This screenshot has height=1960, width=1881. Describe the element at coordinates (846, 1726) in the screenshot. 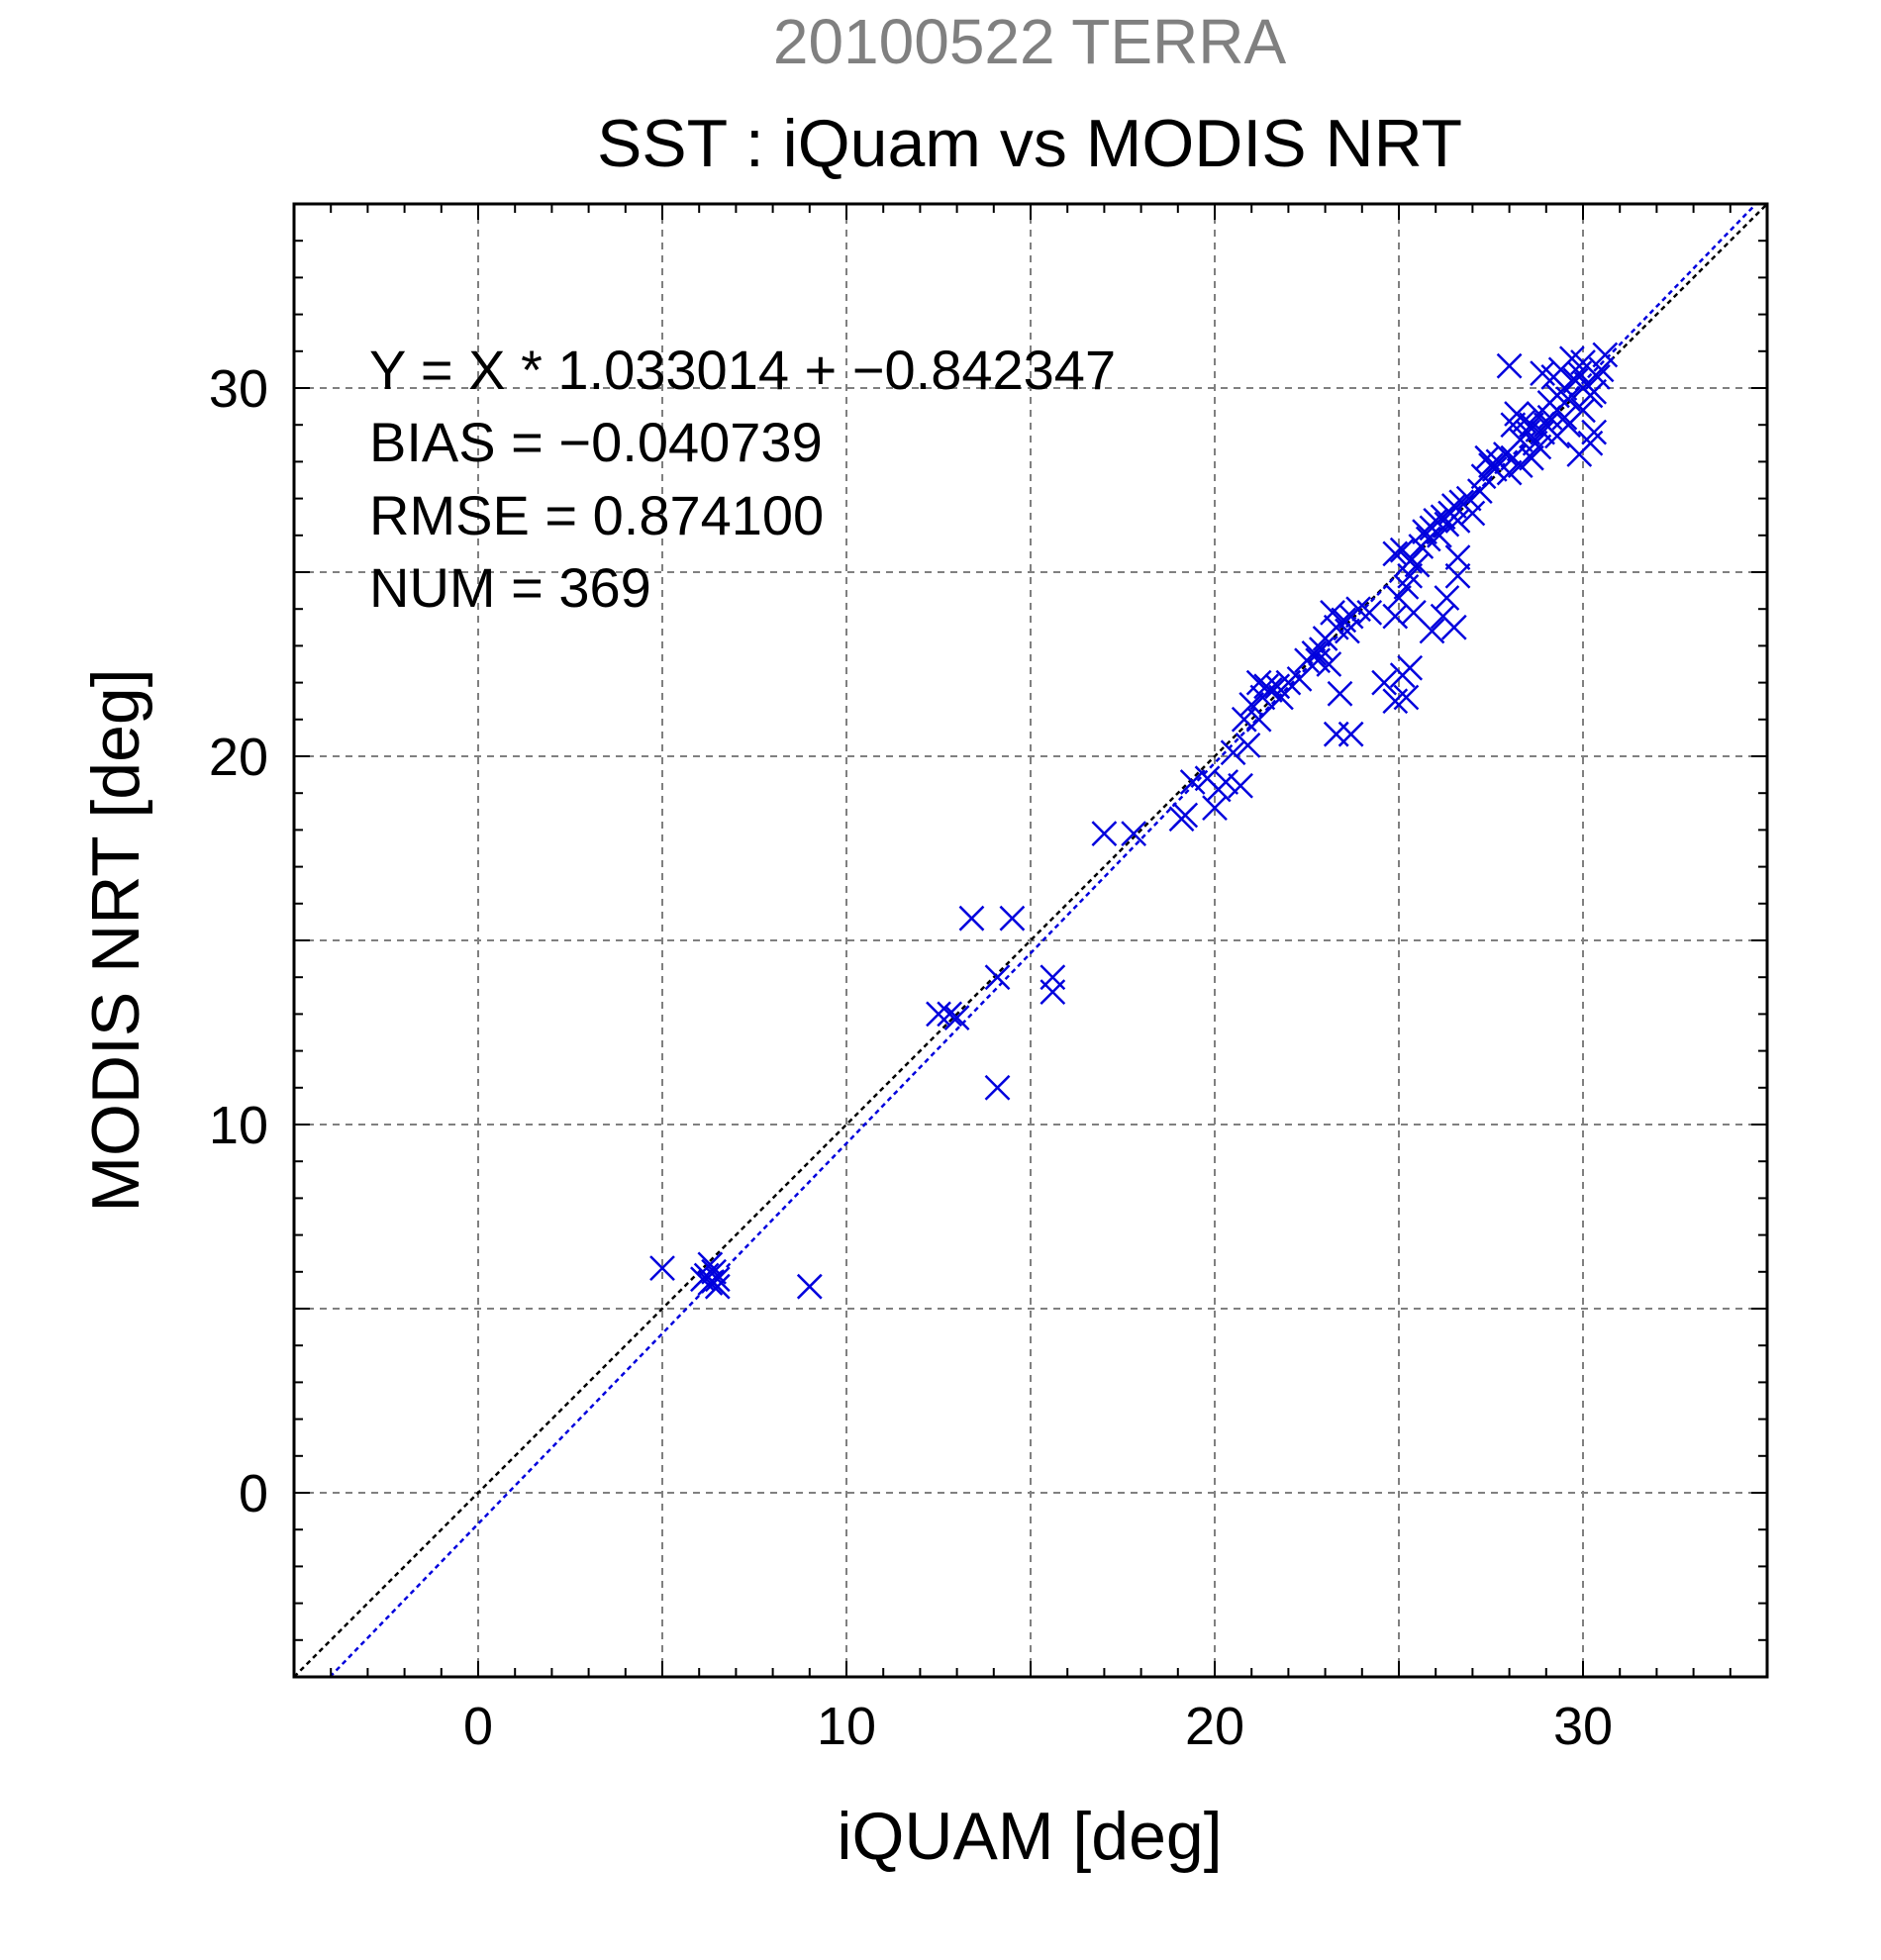

I see `x-tick-label: 10` at that location.